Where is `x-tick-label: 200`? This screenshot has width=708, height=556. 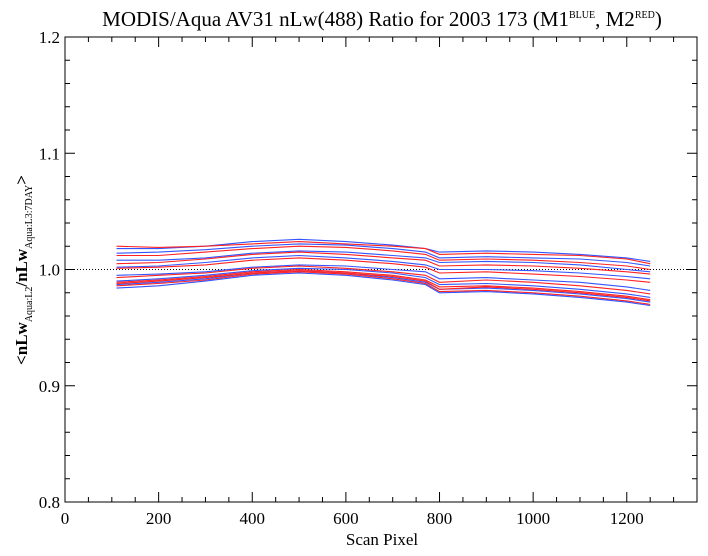
x-tick-label: 200 is located at coordinates (159, 518).